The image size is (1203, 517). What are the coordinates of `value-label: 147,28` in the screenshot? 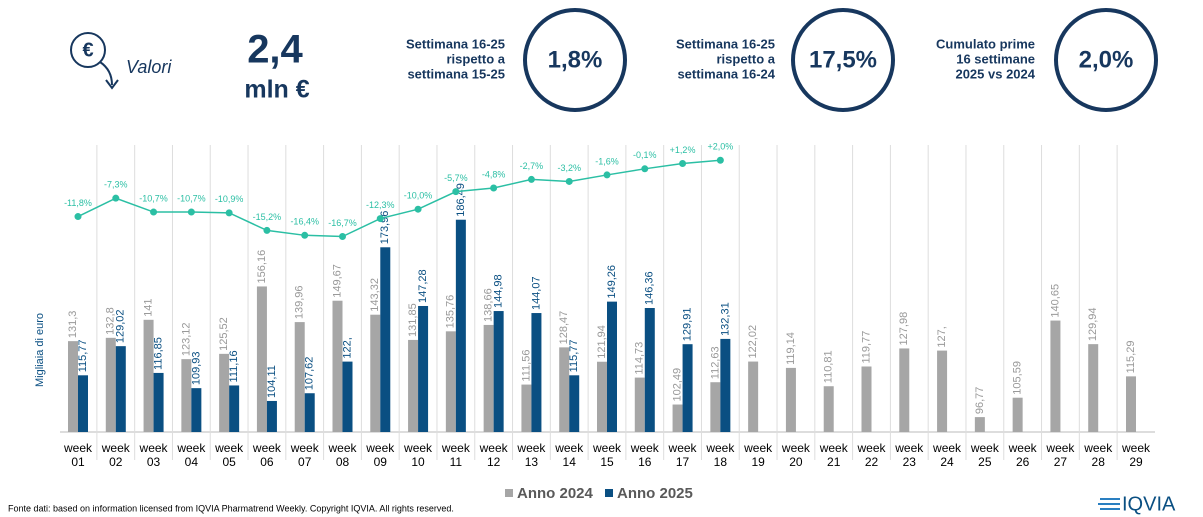 It's located at (423, 286).